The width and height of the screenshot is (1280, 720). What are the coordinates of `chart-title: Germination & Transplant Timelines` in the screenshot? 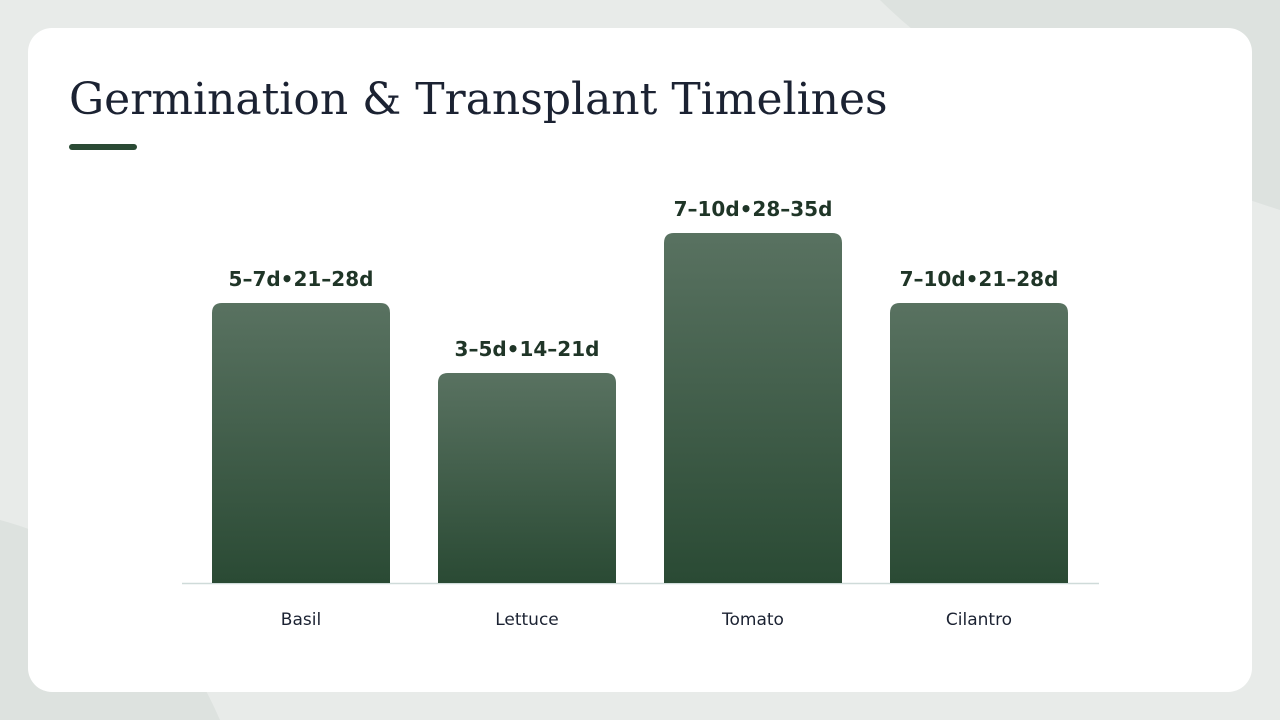 It's located at (478, 99).